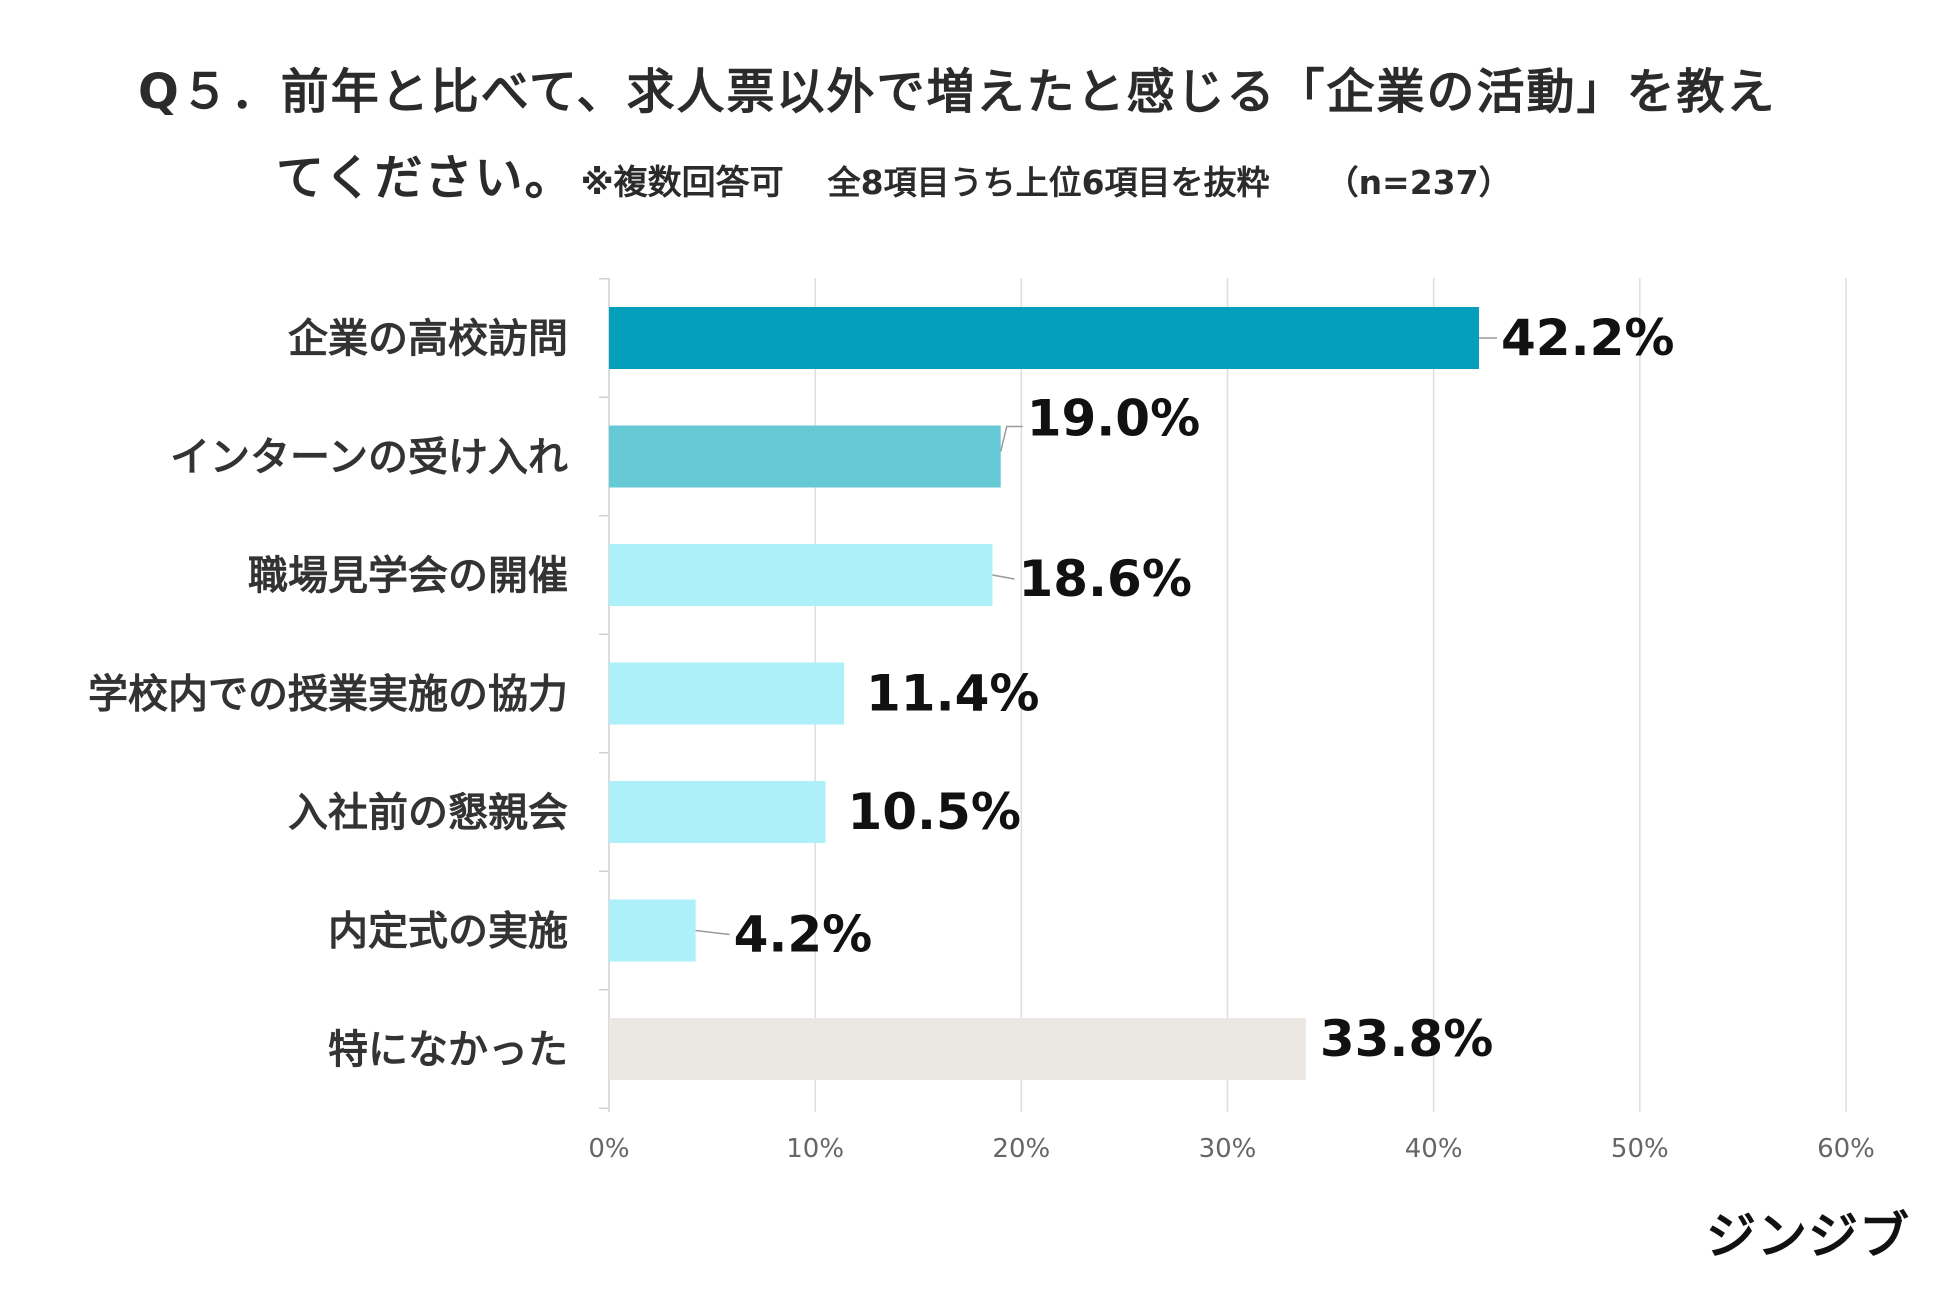  Describe the element at coordinates (1228, 1149) in the screenshot. I see `x-tick-label: 30%` at that location.